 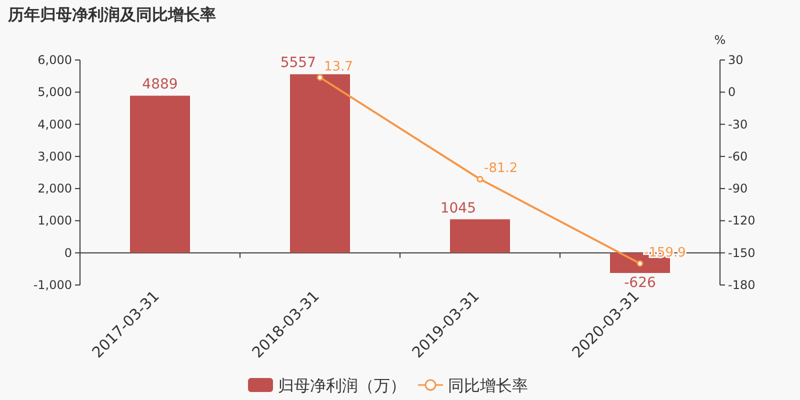 I want to click on y-tick-label: 3,000, so click(x=55, y=156).